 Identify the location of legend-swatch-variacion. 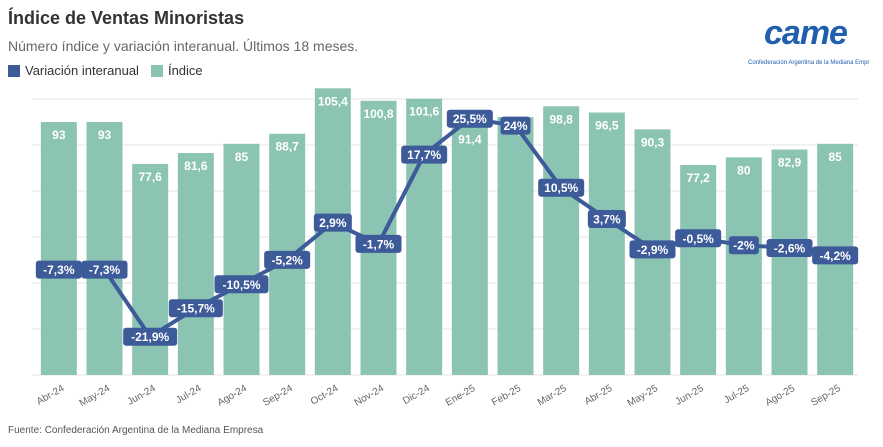
(14, 70).